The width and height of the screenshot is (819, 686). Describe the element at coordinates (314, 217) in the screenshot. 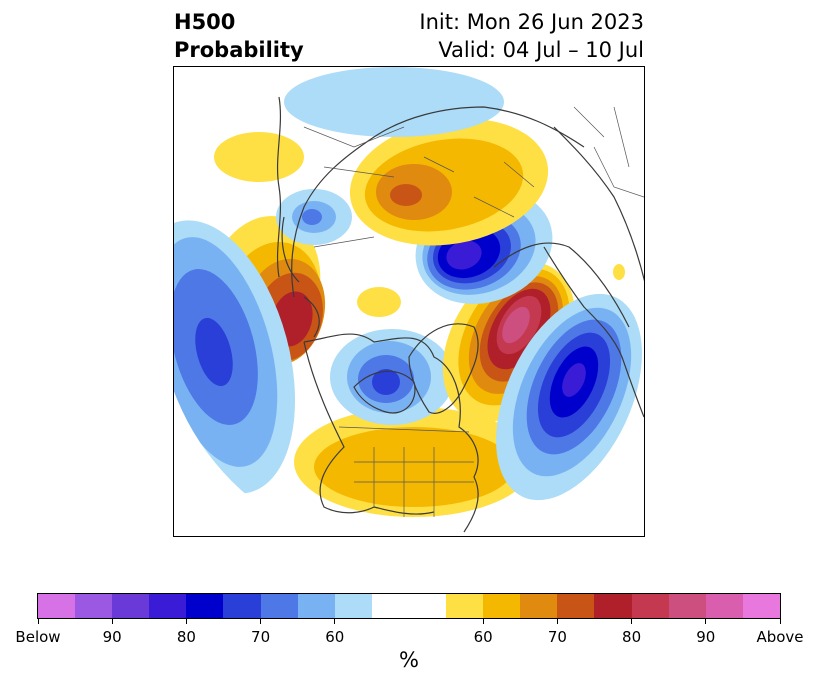

I see `anomaly-below-far-east` at that location.